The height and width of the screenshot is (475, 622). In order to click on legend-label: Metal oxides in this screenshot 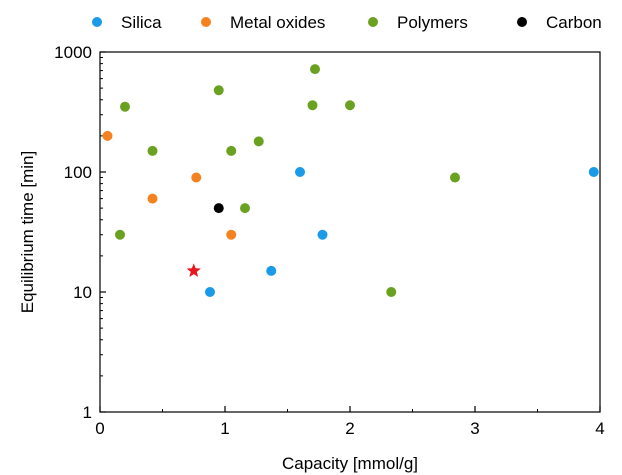, I will do `click(277, 22)`.